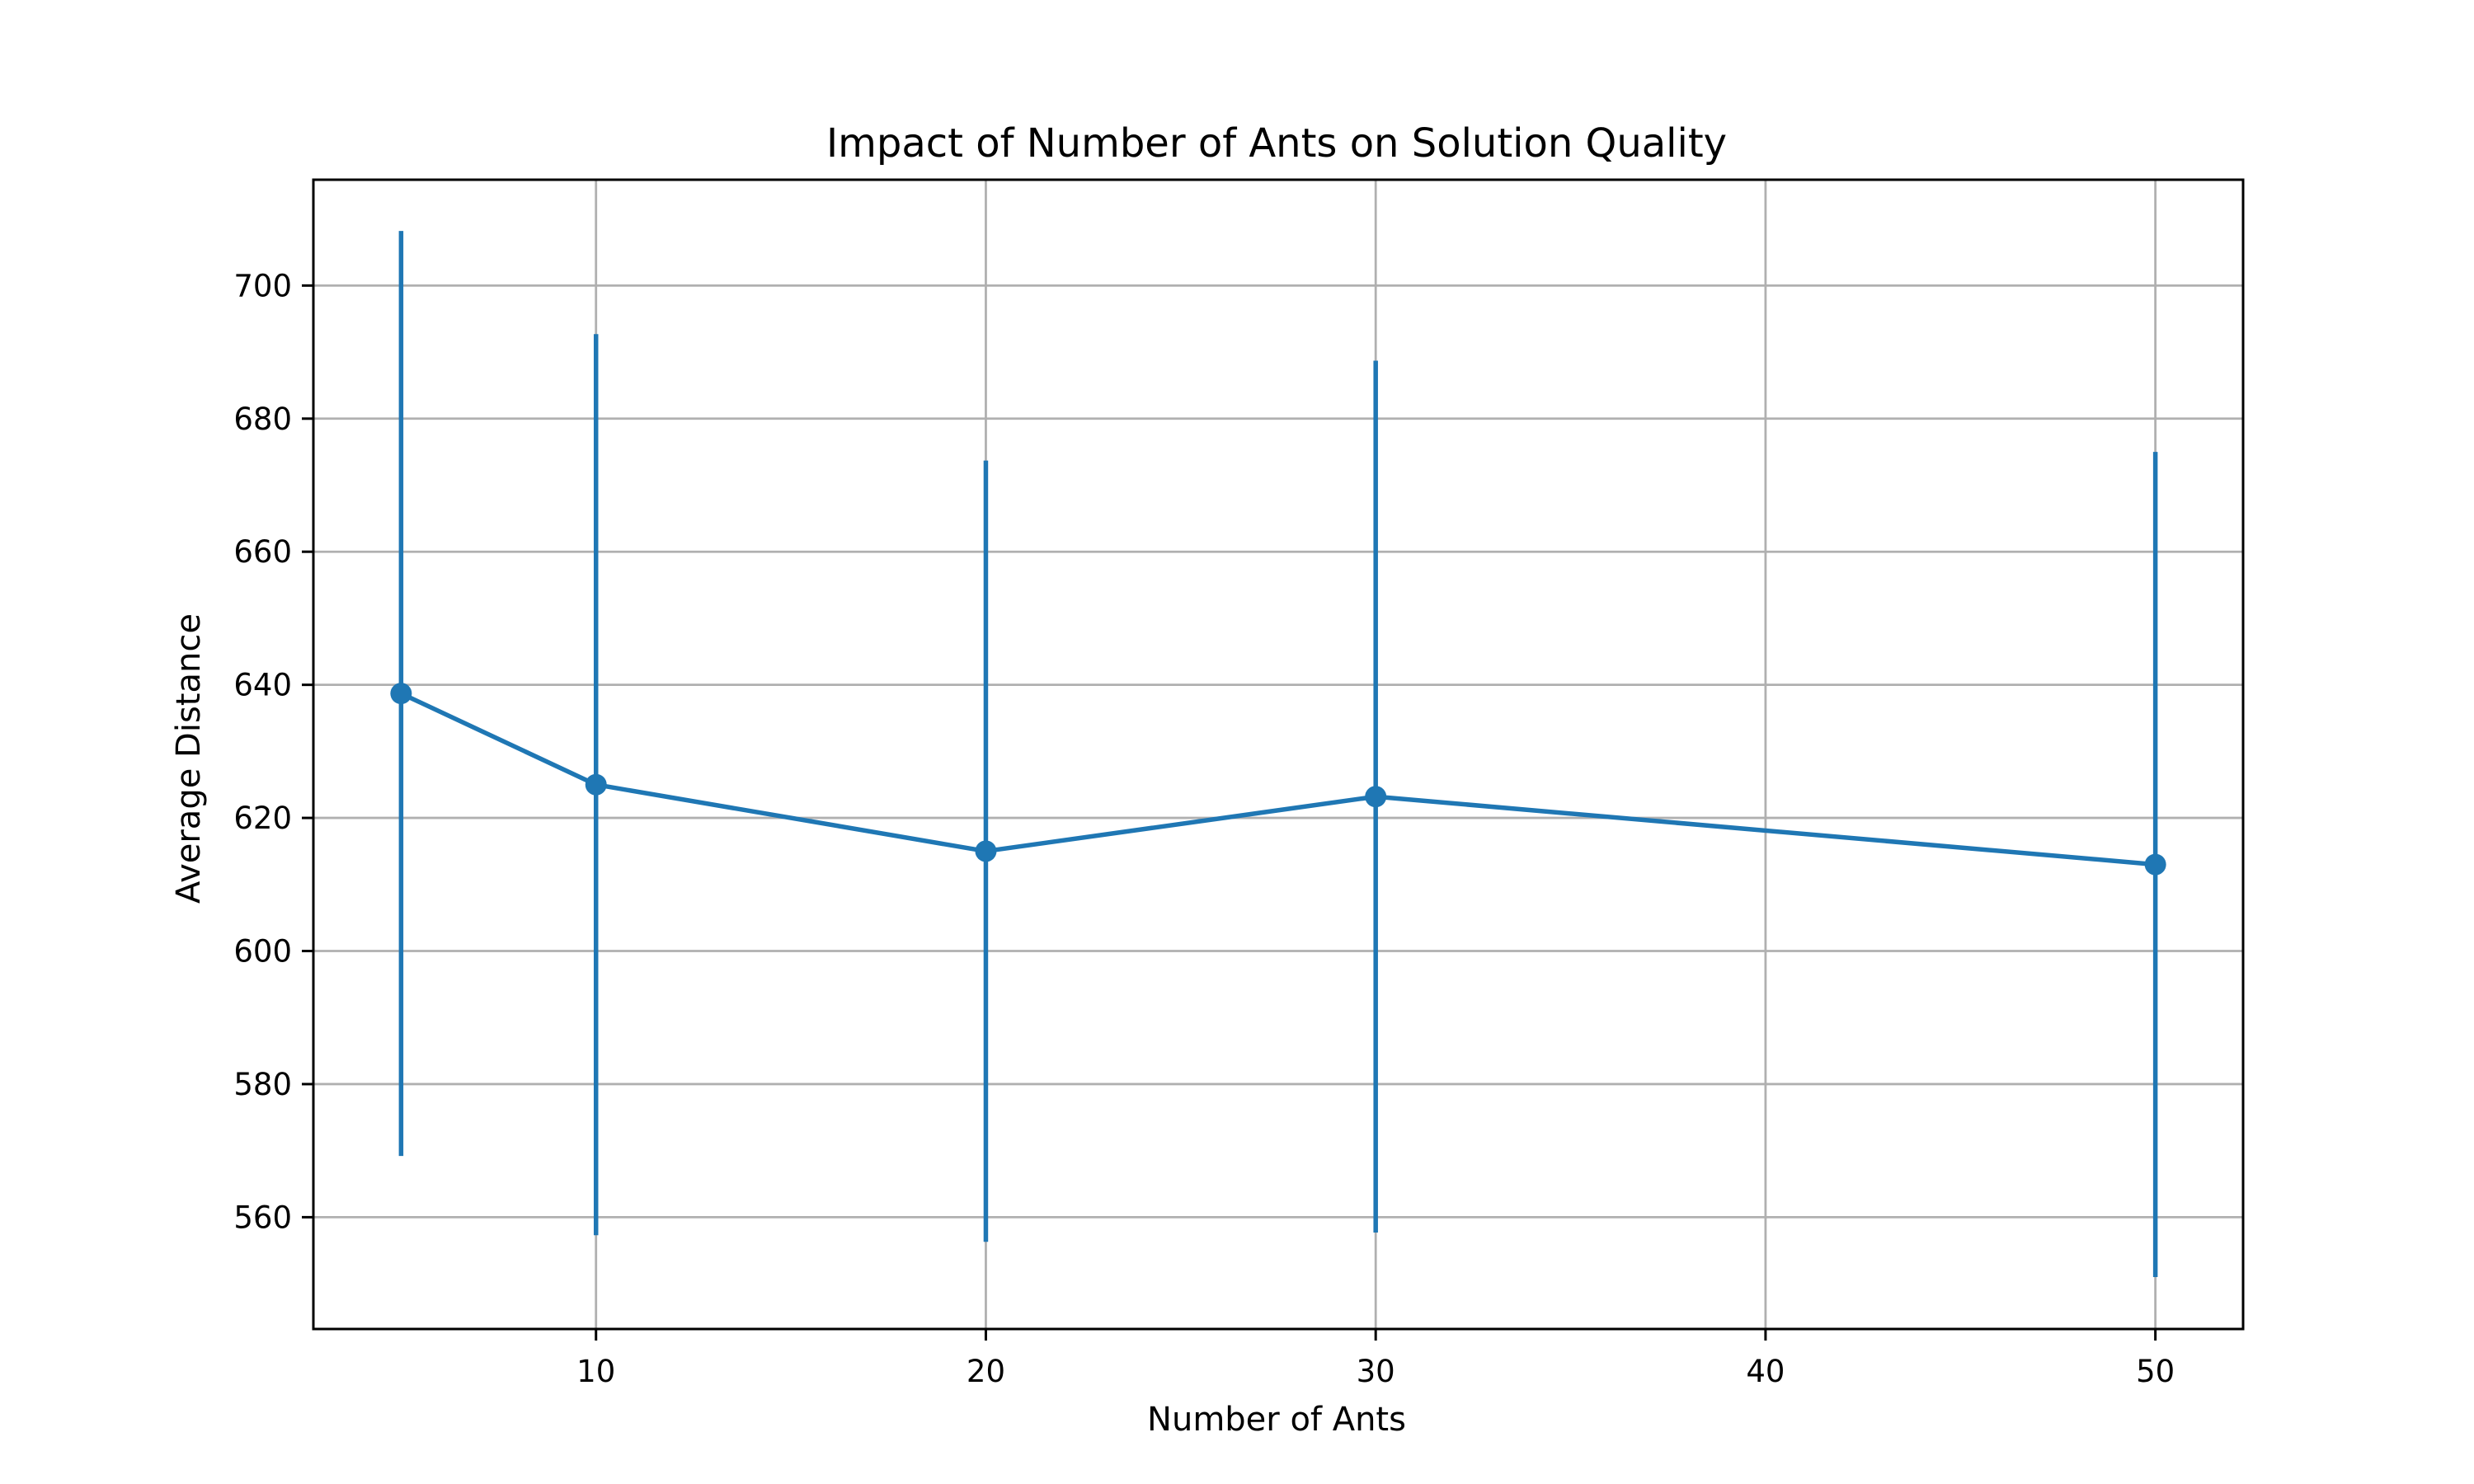 The image size is (2474, 1484). I want to click on x-tick-label: 20, so click(986, 1371).